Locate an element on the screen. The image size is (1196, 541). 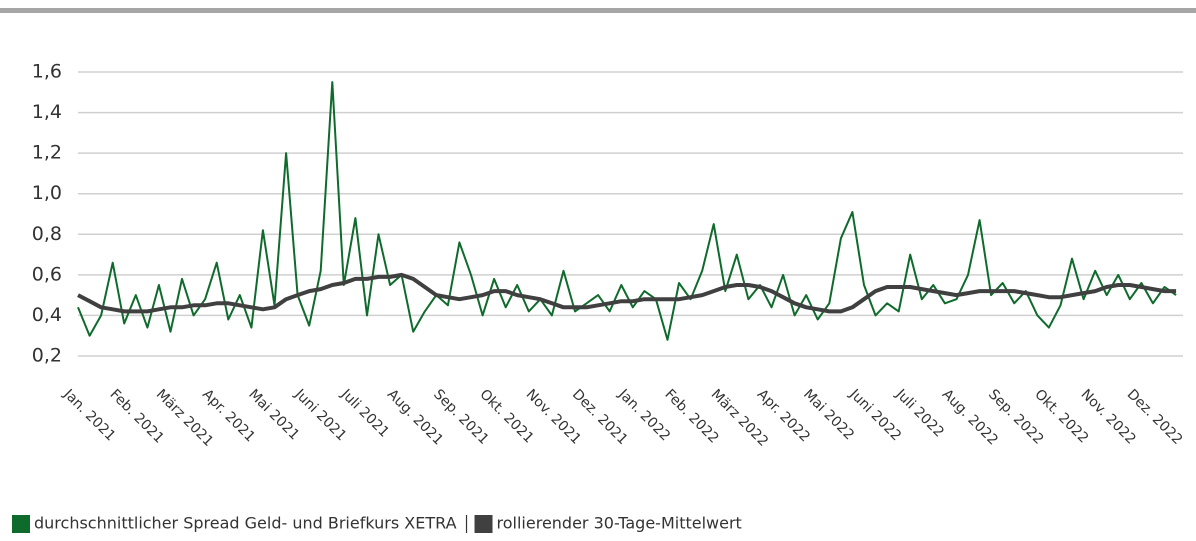
top-rule is located at coordinates (598, 10).